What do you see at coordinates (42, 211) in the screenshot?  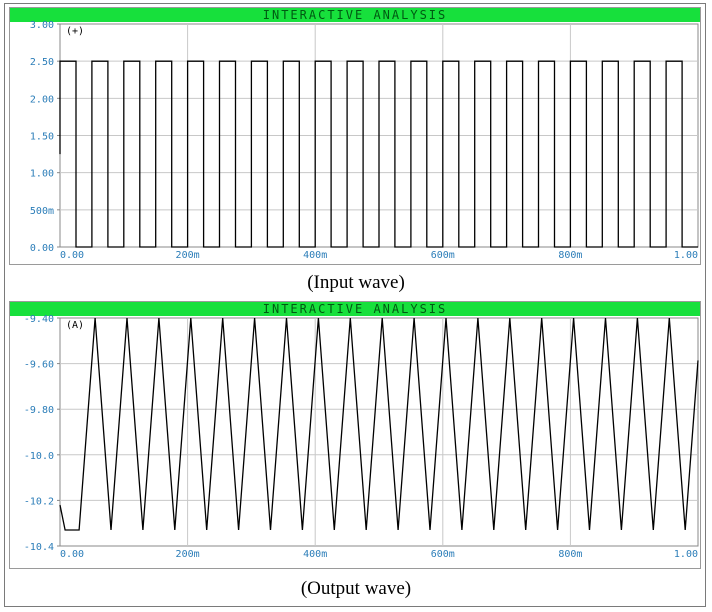 I see `y-tick-label: 500m` at bounding box center [42, 211].